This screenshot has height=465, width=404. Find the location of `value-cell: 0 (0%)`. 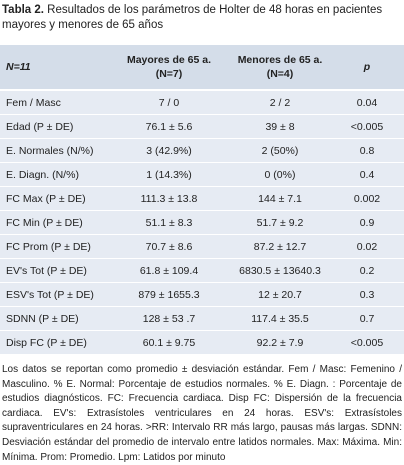

value-cell: 0 (0%) is located at coordinates (280, 174).